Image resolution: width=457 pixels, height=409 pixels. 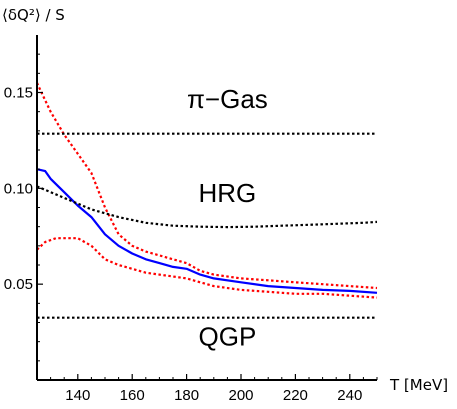 I want to click on x-tick-label: 140, so click(x=77, y=395).